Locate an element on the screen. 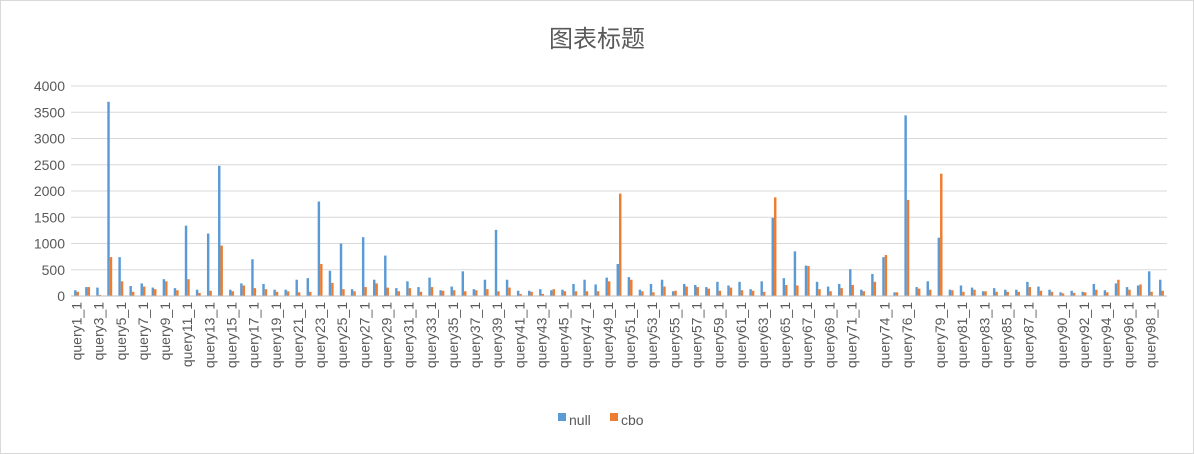 The height and width of the screenshot is (454, 1194). x-tick-label: query76_1 is located at coordinates (907, 335).